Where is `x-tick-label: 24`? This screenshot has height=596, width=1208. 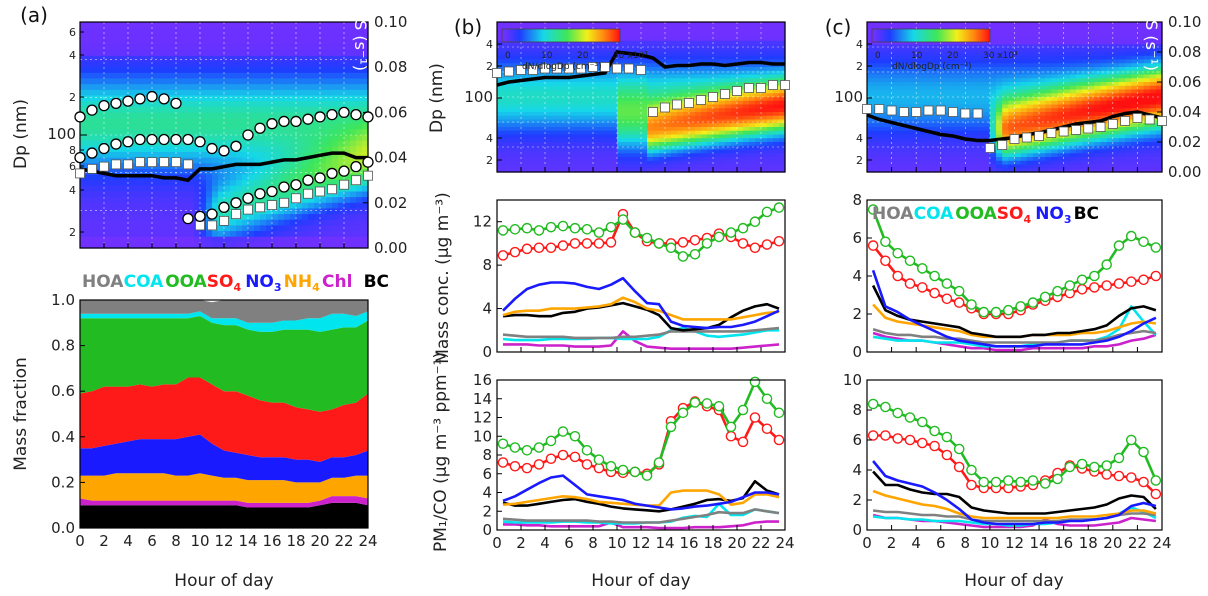 x-tick-label: 24 is located at coordinates (367, 541).